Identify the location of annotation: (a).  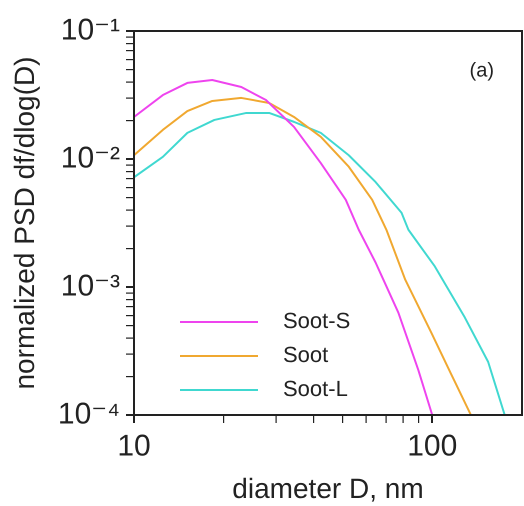
(482, 71).